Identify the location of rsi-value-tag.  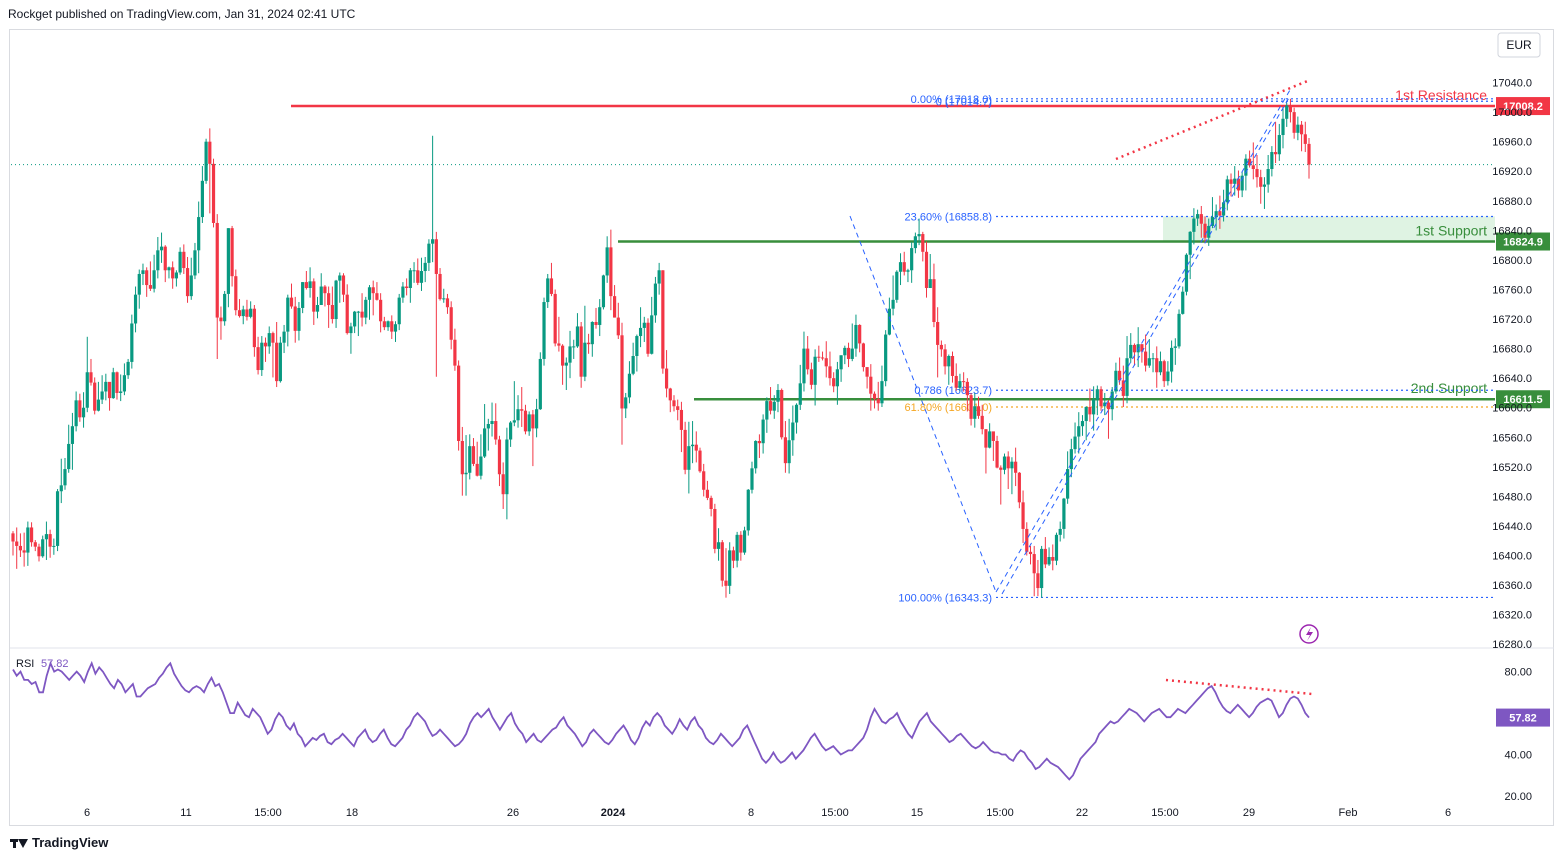
(1523, 717).